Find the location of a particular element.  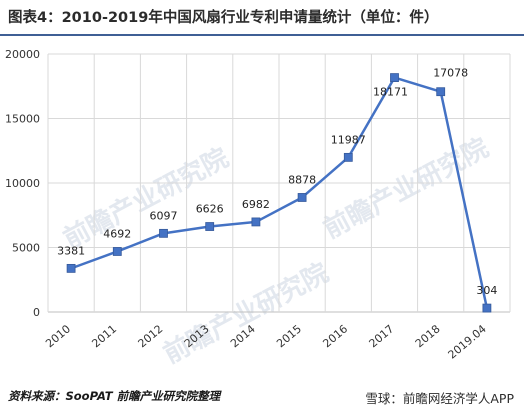

title-rule is located at coordinates (262, 35).